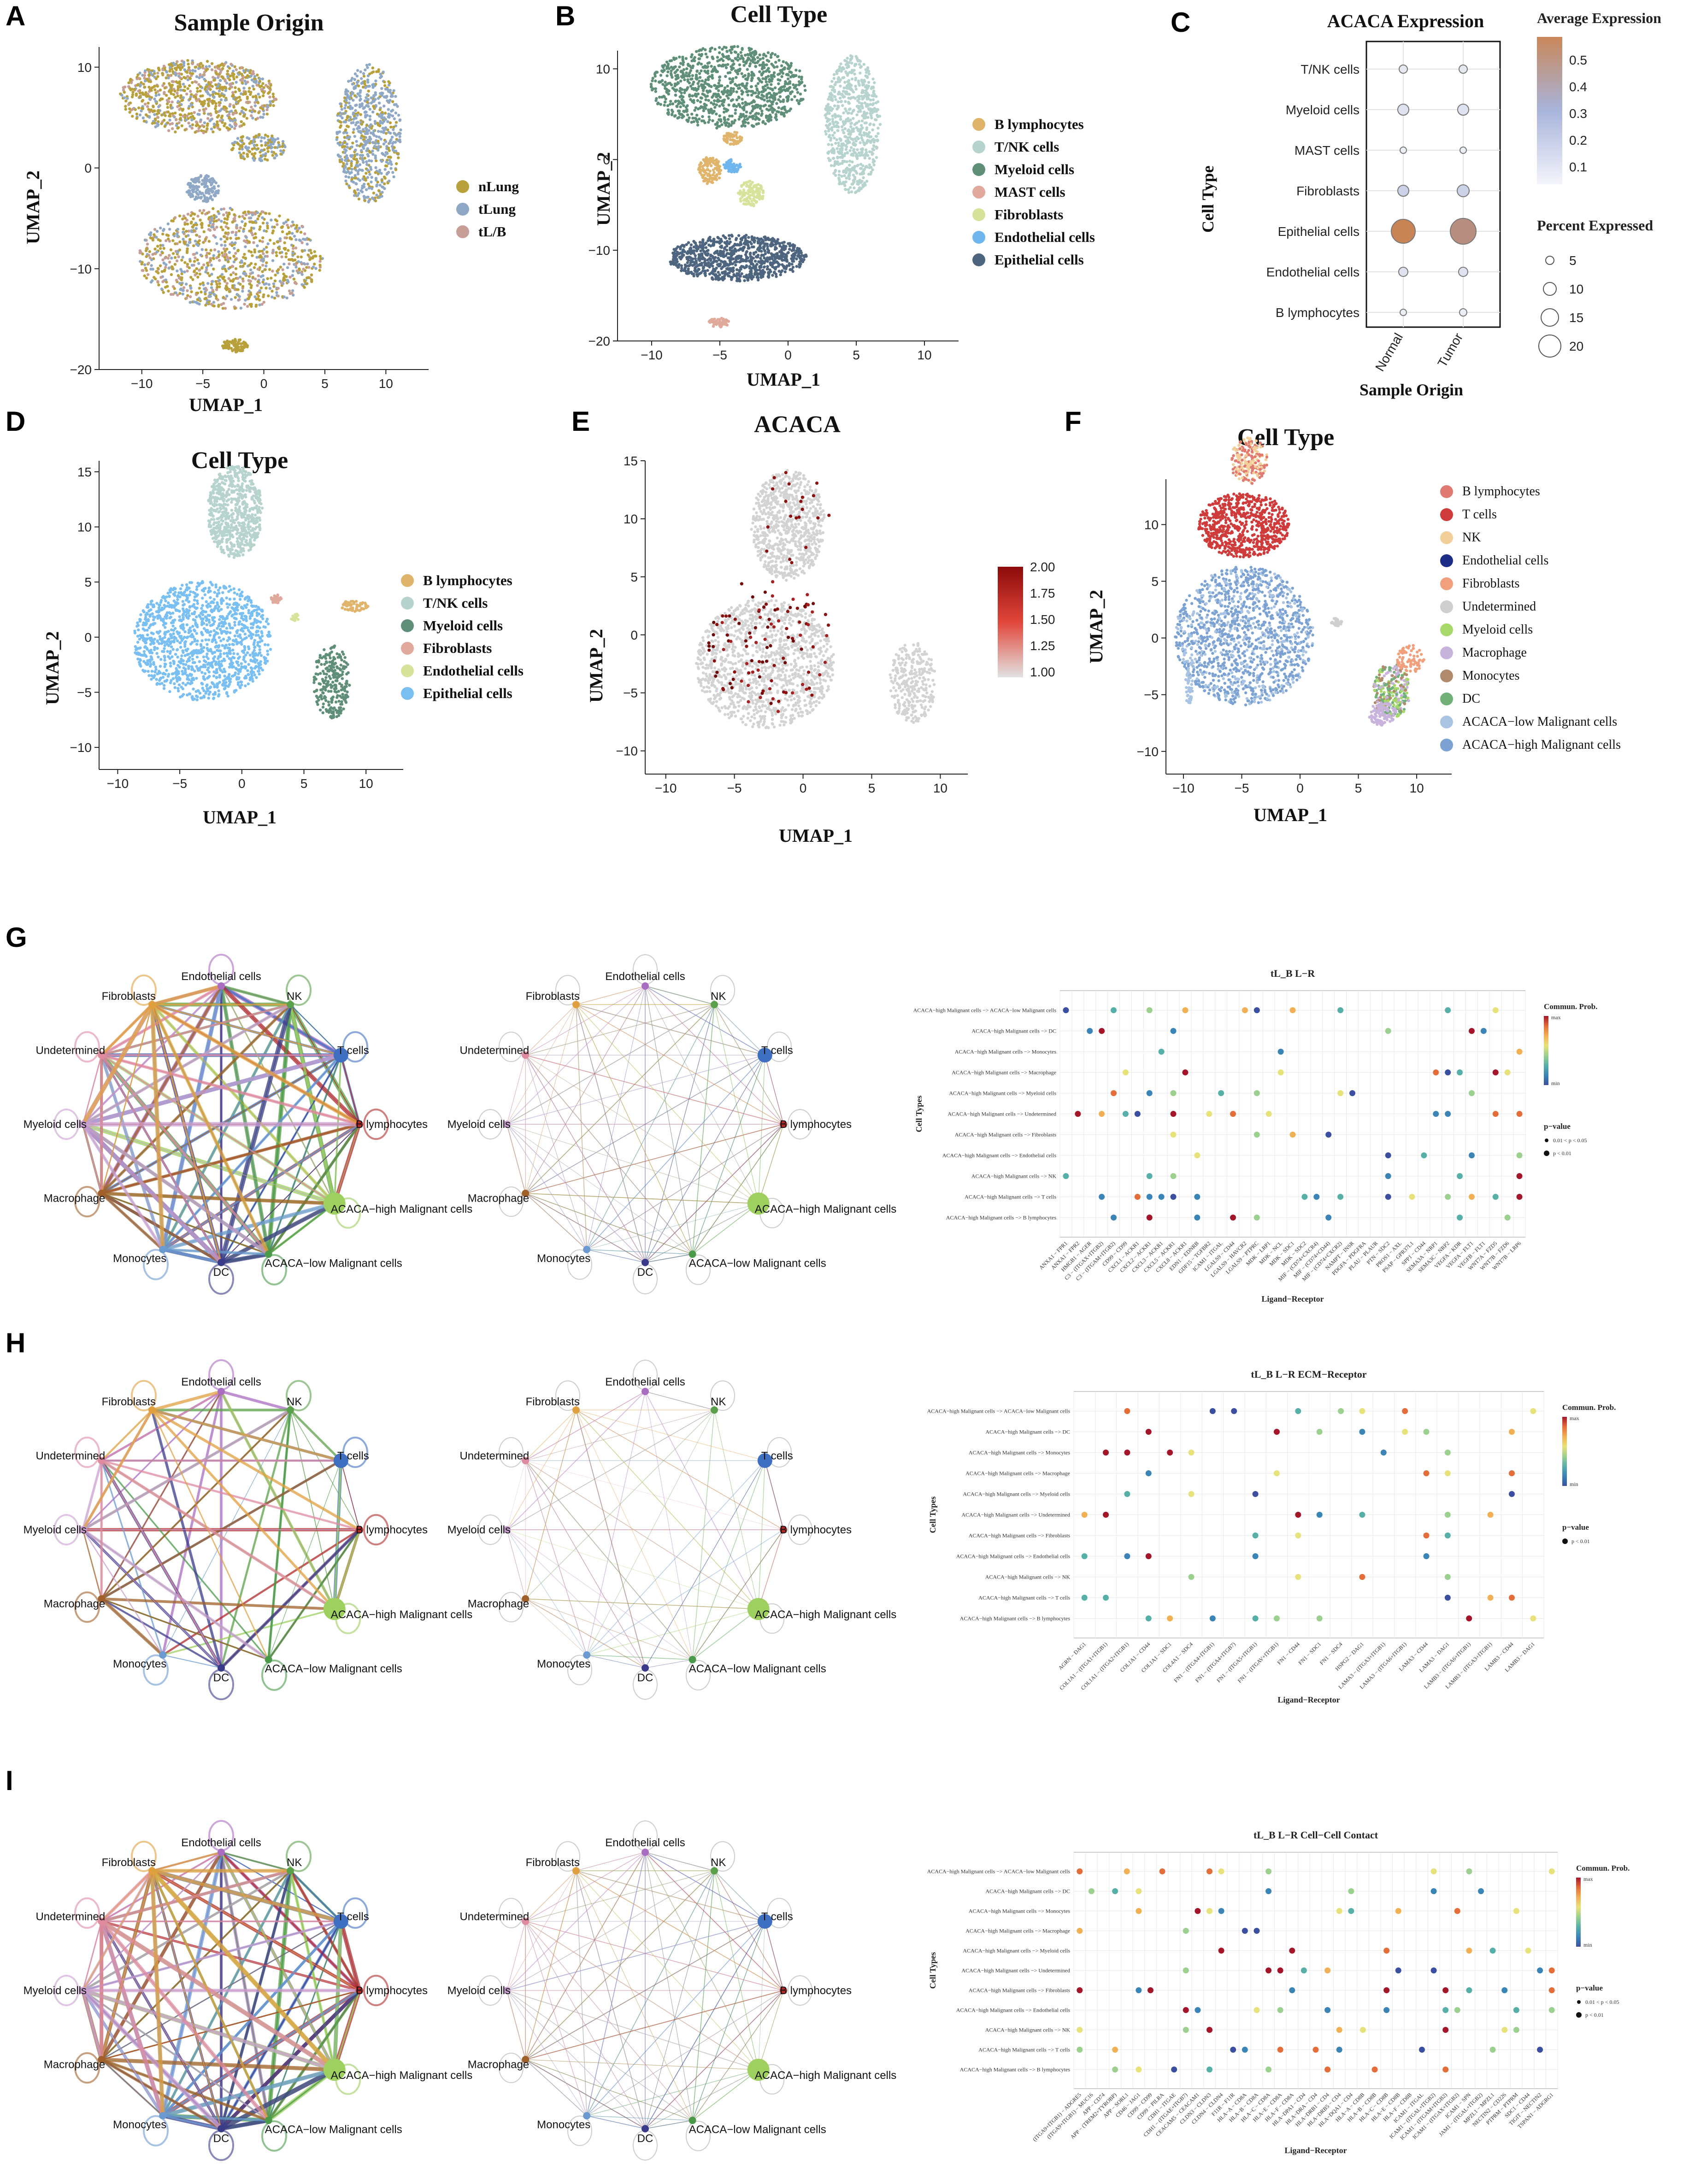 The image size is (1689, 2184). I want to click on legend-item: nLung, so click(487, 186).